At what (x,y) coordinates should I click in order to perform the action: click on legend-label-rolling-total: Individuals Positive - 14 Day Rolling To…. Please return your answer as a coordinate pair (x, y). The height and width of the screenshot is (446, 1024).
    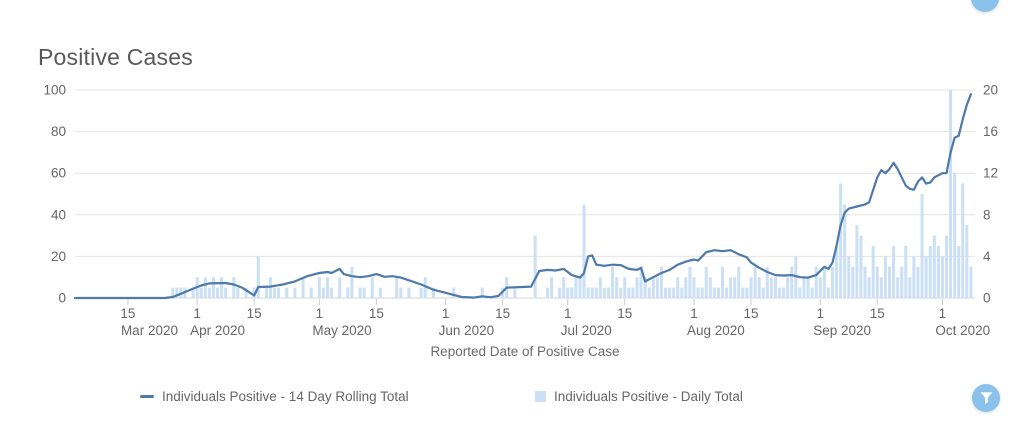
    Looking at the image, I should click on (285, 396).